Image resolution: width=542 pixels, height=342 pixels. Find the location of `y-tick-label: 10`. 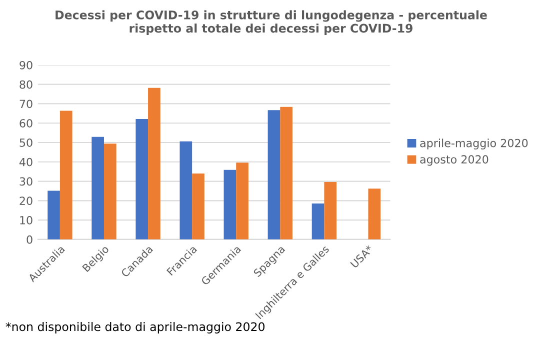

y-tick-label: 10 is located at coordinates (26, 220).